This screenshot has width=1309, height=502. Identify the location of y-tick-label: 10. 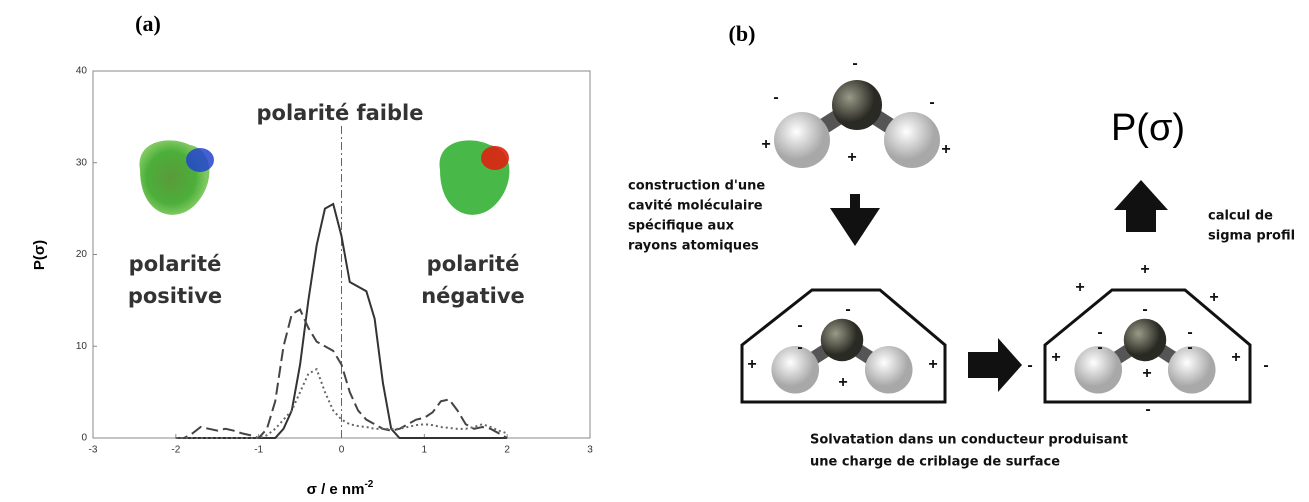
(82, 346).